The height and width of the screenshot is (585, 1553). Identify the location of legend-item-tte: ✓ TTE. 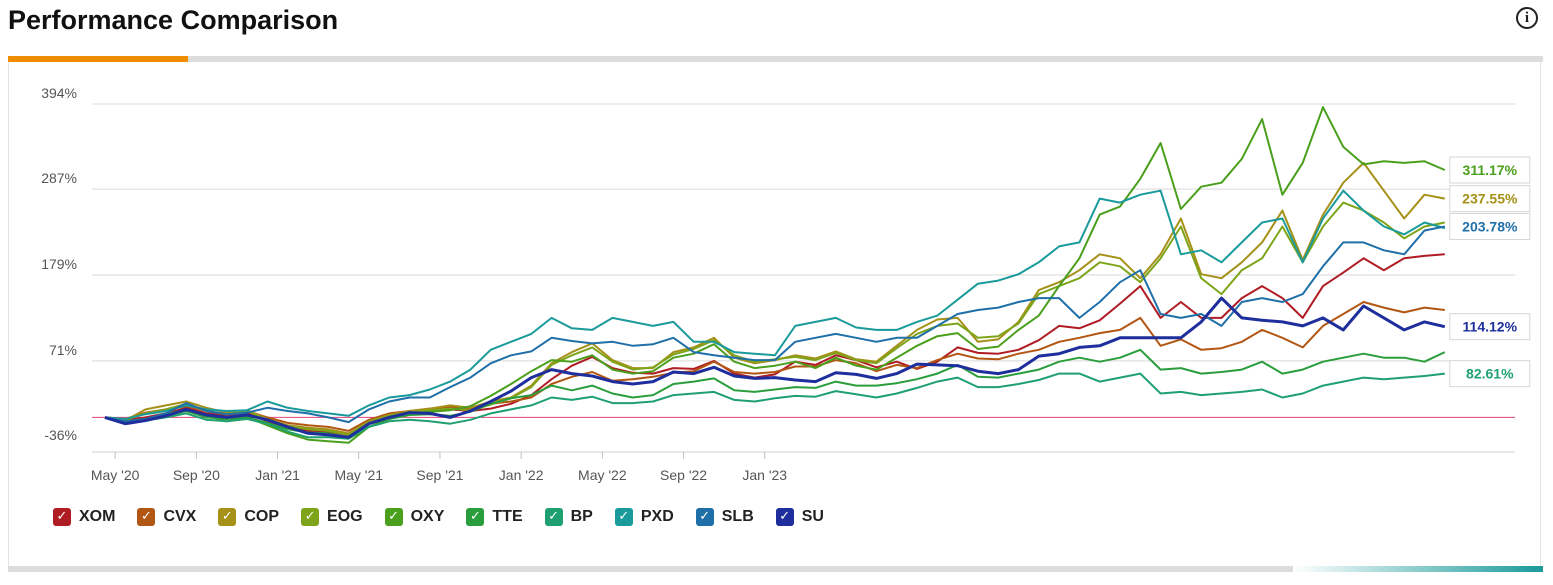
(494, 517).